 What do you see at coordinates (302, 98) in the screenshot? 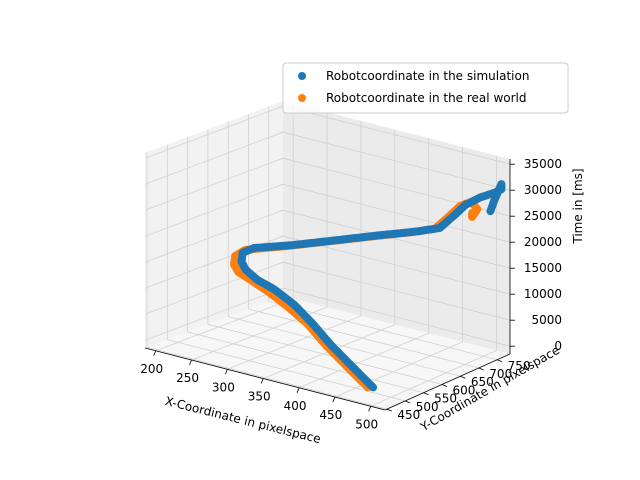
I see `legend-marker-real-world` at bounding box center [302, 98].